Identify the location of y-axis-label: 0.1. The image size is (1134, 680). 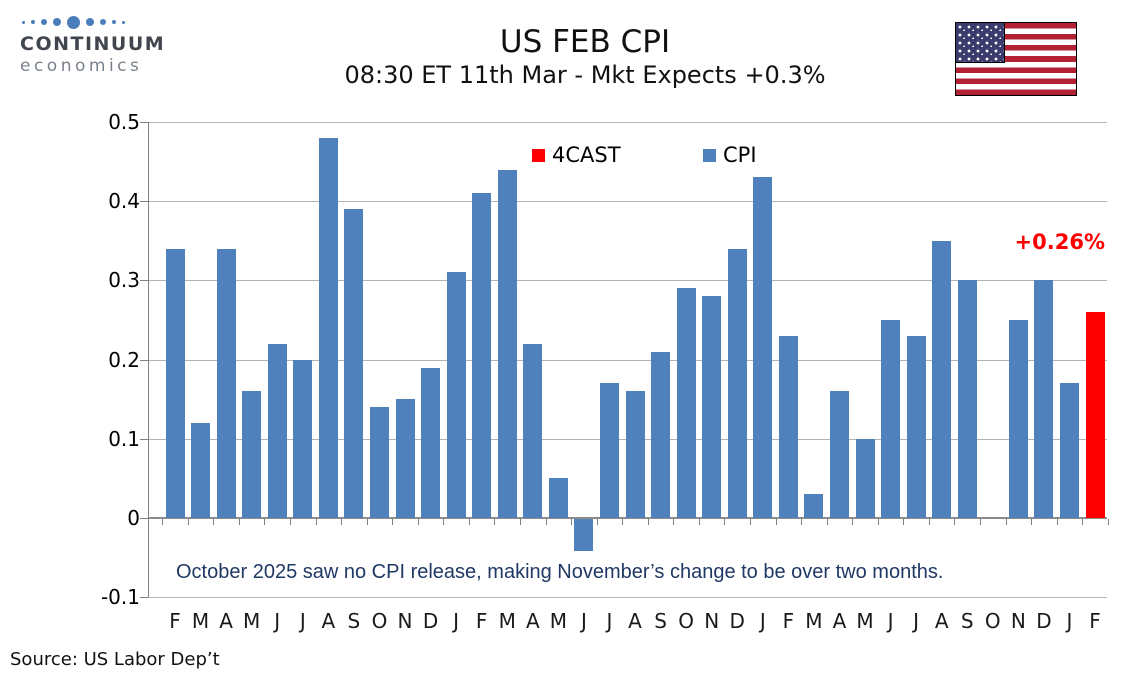
(124, 438).